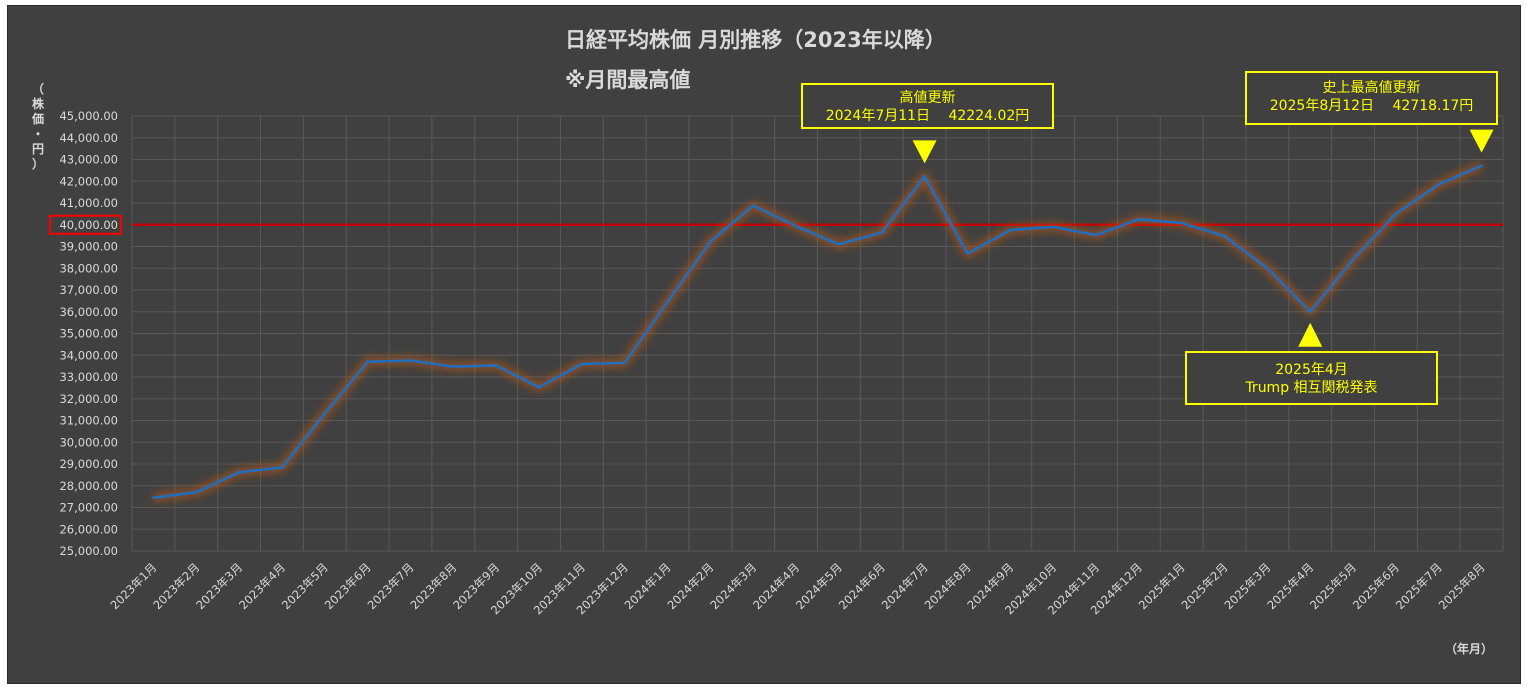 This screenshot has width=1527, height=692. I want to click on callout-line: 2025年8月12日 42718.17円, so click(1371, 106).